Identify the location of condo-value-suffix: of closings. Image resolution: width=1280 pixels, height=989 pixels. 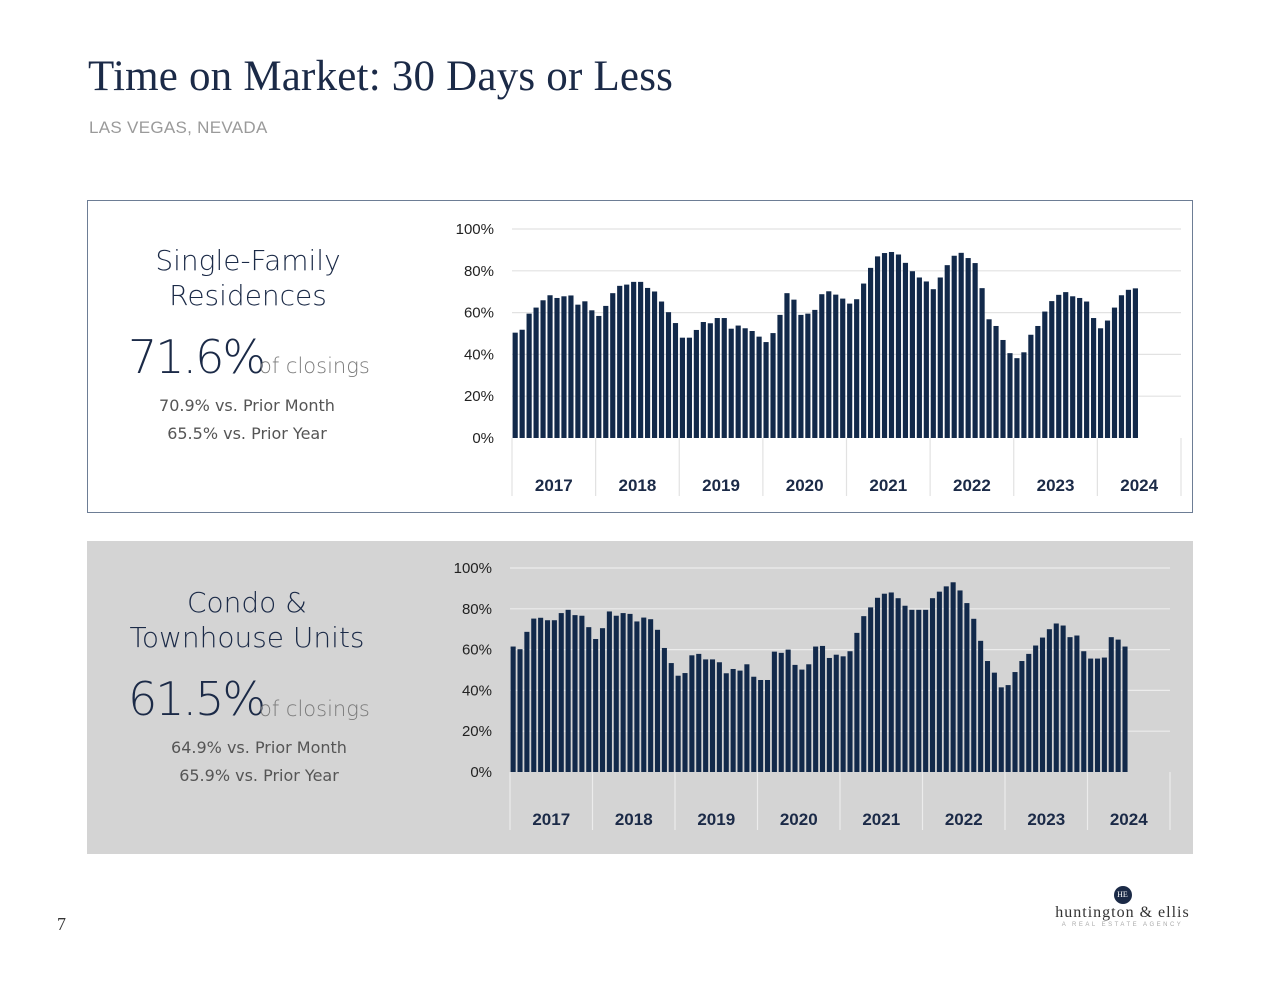
(314, 709).